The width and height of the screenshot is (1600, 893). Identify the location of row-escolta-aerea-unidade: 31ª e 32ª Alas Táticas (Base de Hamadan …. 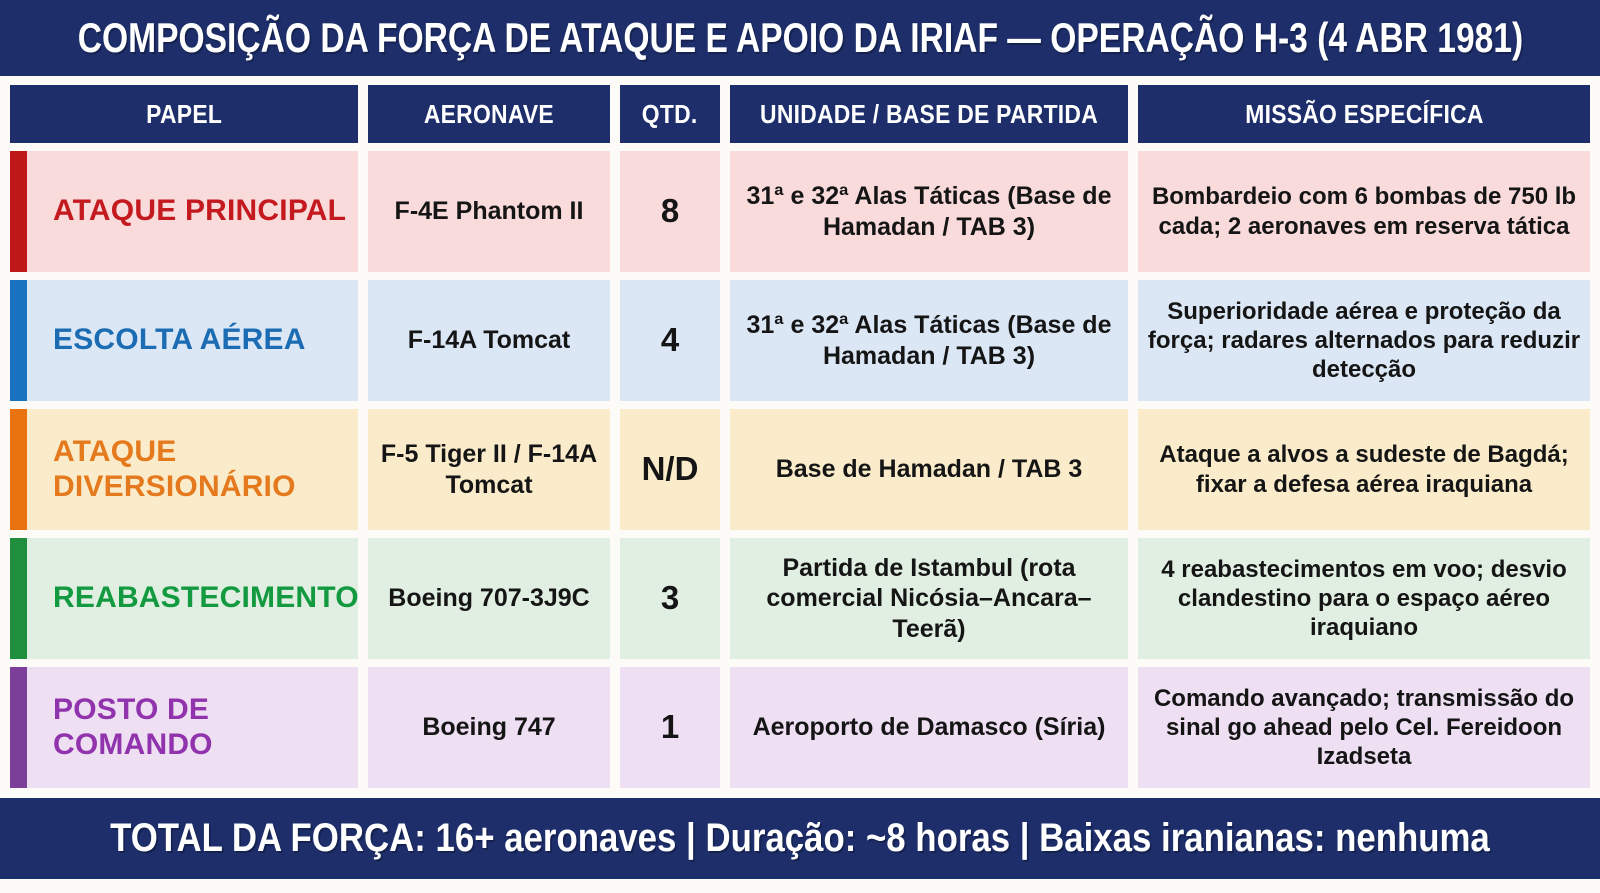
(929, 340).